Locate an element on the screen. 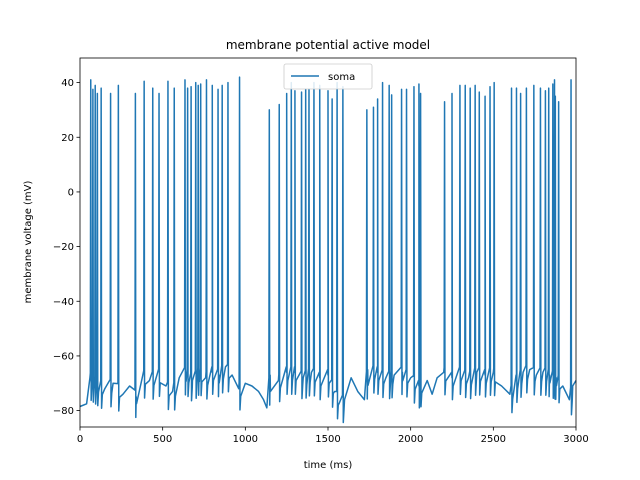 This screenshot has width=640, height=480. legend-label-soma: soma is located at coordinates (341, 77).